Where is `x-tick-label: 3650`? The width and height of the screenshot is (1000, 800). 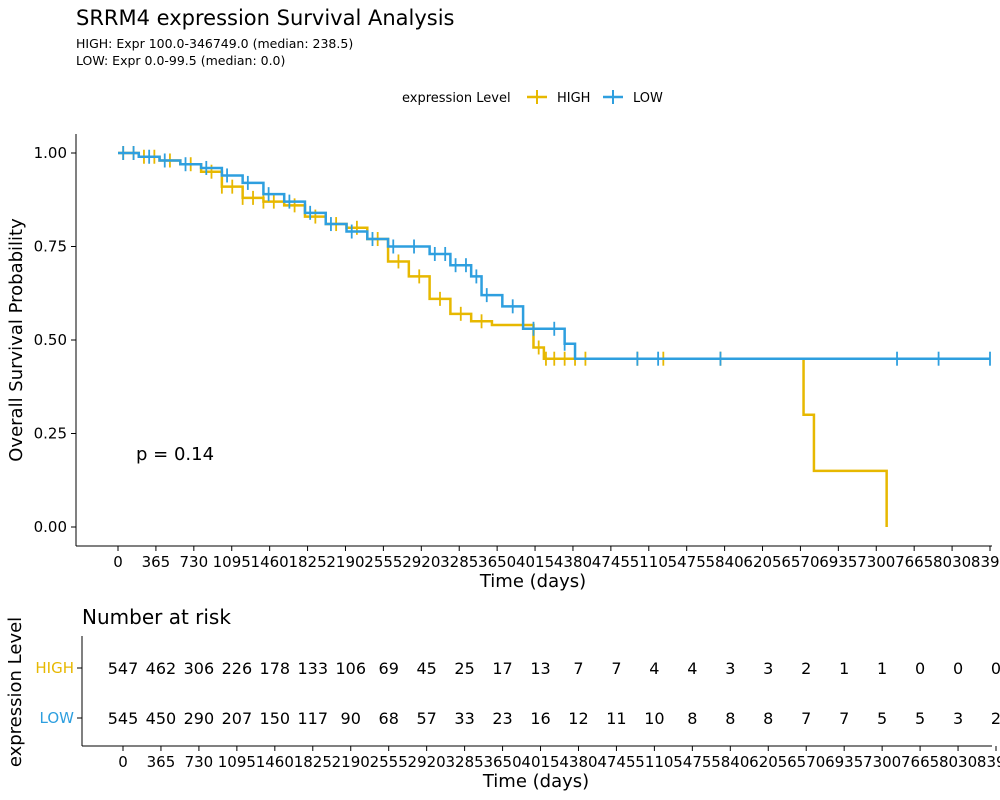 x-tick-label: 3650 is located at coordinates (497, 562).